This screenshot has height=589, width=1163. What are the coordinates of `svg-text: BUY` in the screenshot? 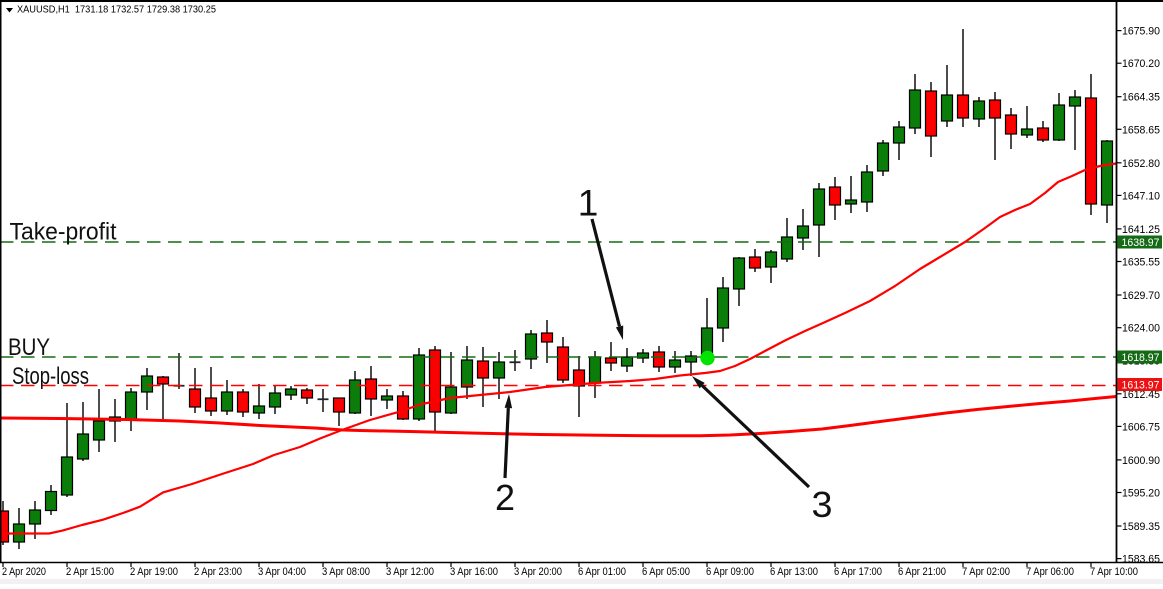 It's located at (29, 347).